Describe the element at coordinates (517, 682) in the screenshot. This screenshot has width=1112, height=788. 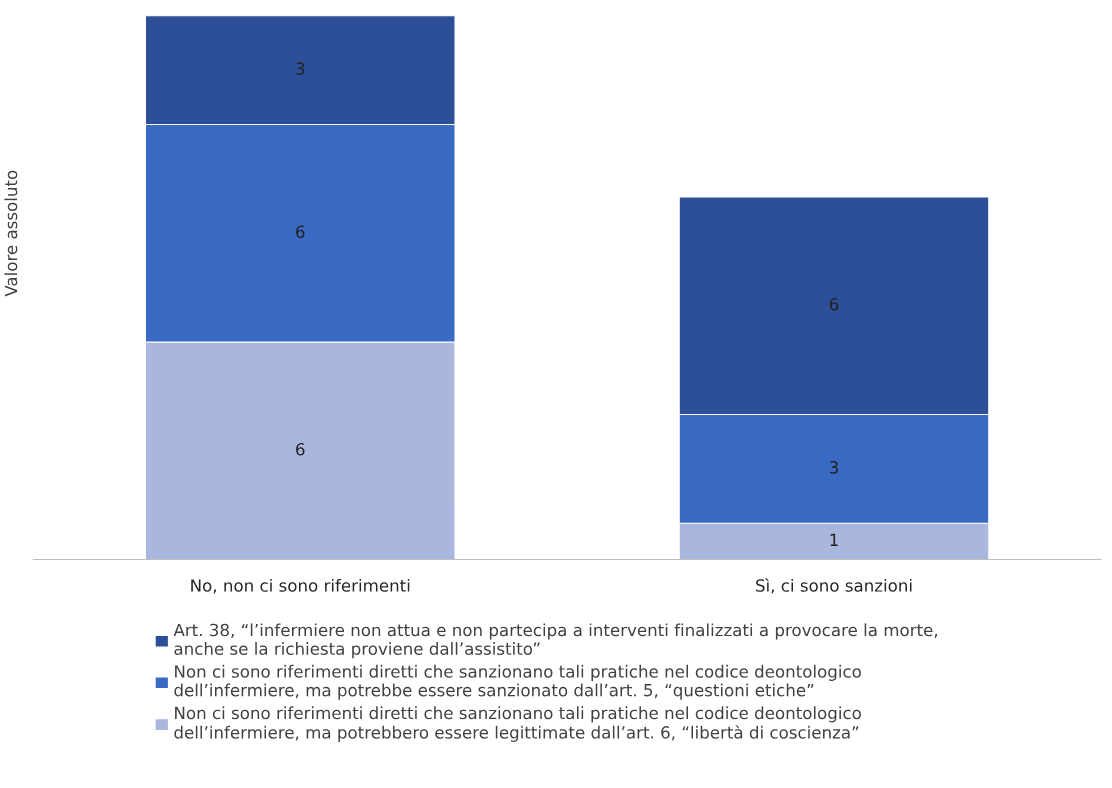
I see `legend-label: Non ci sono riferimenti diretti che sanzionano tali pratiche nel codice deontologico dell’infermiere, ma potrebbe essere sanzionato dall’art. 5, “questioni etiche”` at that location.